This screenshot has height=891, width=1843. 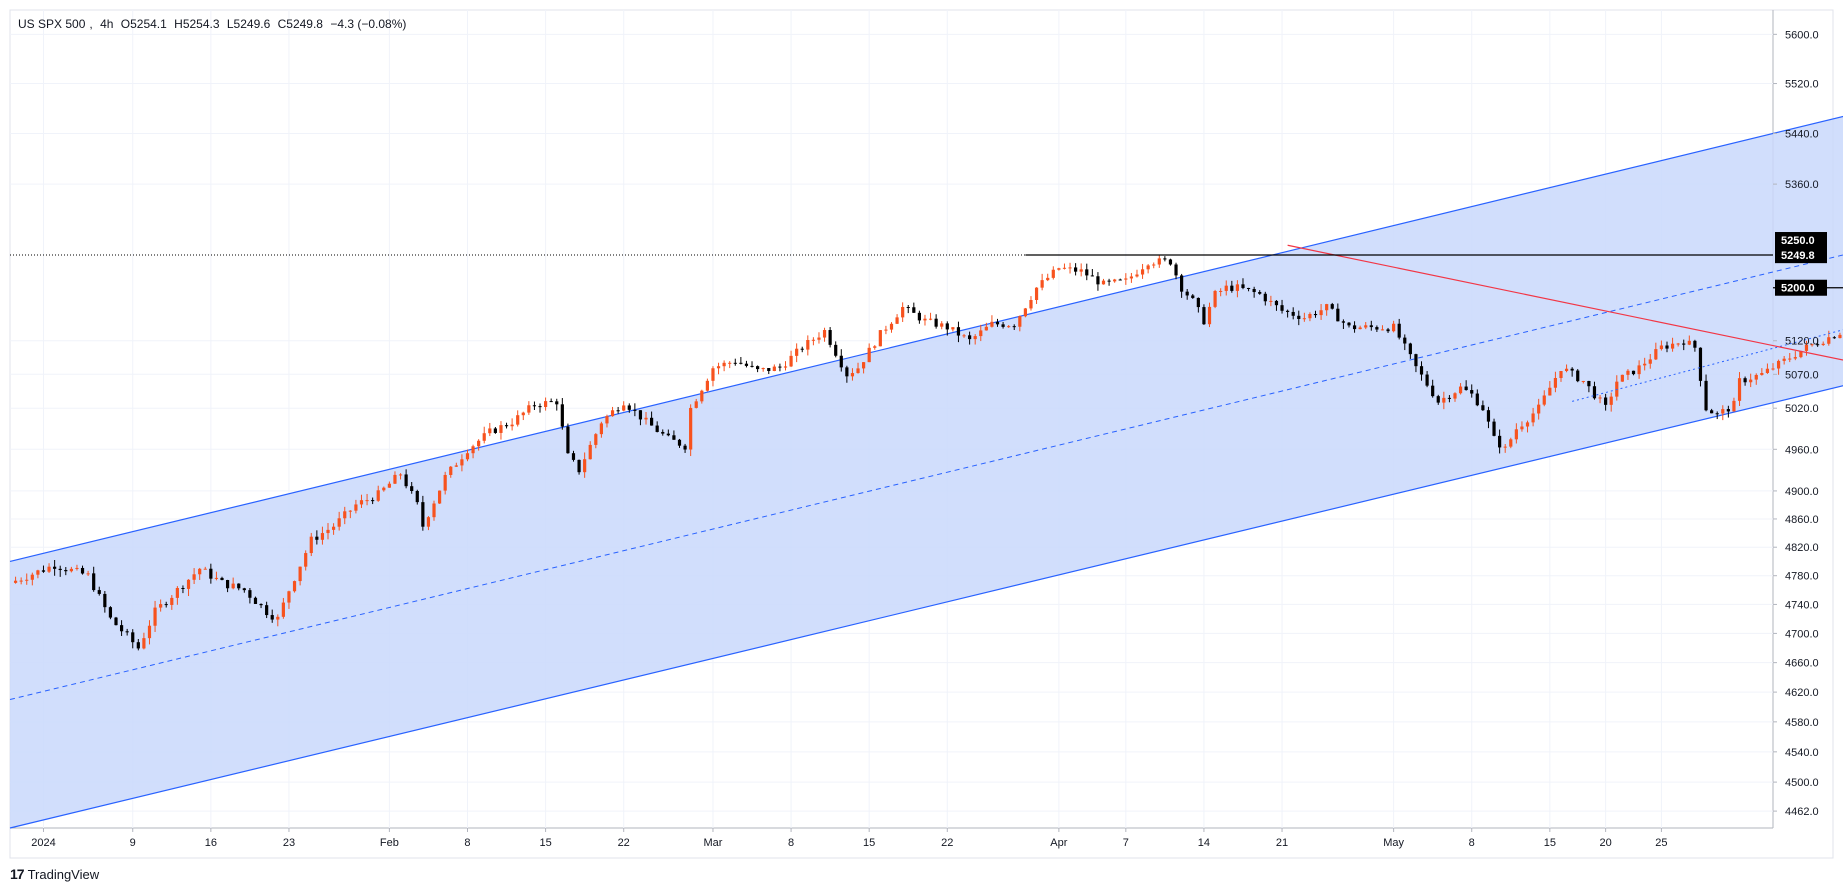 I want to click on price-tag-label: 5250.0, so click(x=1798, y=241).